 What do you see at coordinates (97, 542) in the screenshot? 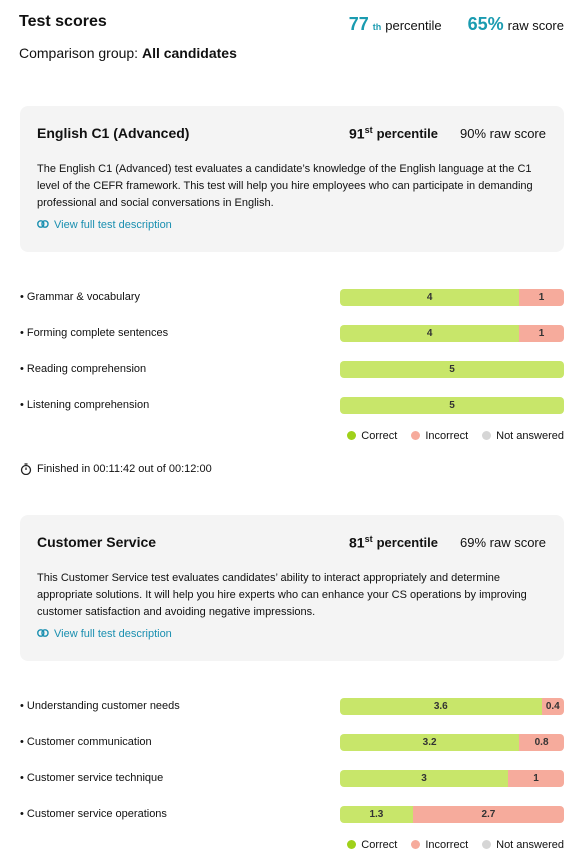
I see `test-name: Customer Service` at bounding box center [97, 542].